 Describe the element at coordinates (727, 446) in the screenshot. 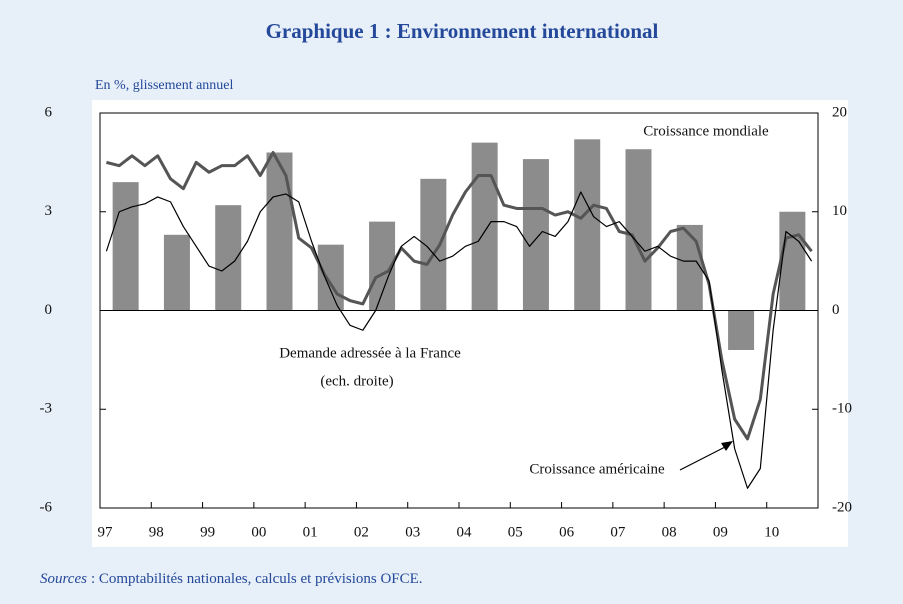

I see `arrow-head` at that location.